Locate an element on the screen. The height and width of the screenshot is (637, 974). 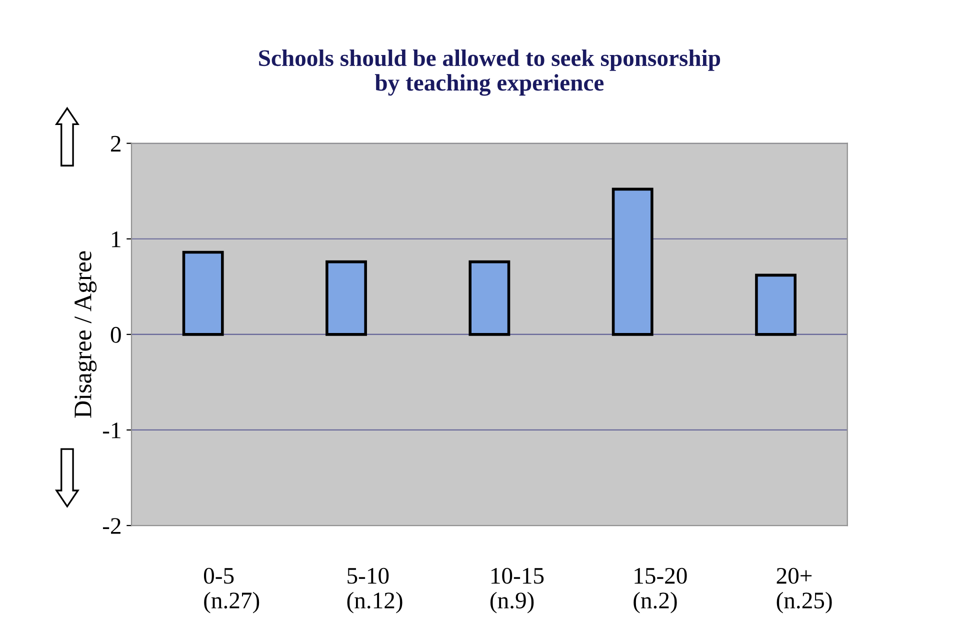
x-tick-label: 5-10 (n.12) is located at coordinates (374, 591).